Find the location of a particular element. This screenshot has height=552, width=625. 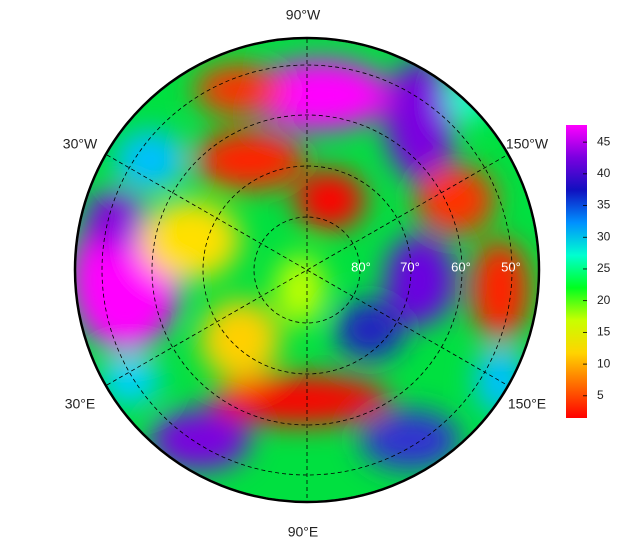

lat-label: 50° is located at coordinates (511, 266).